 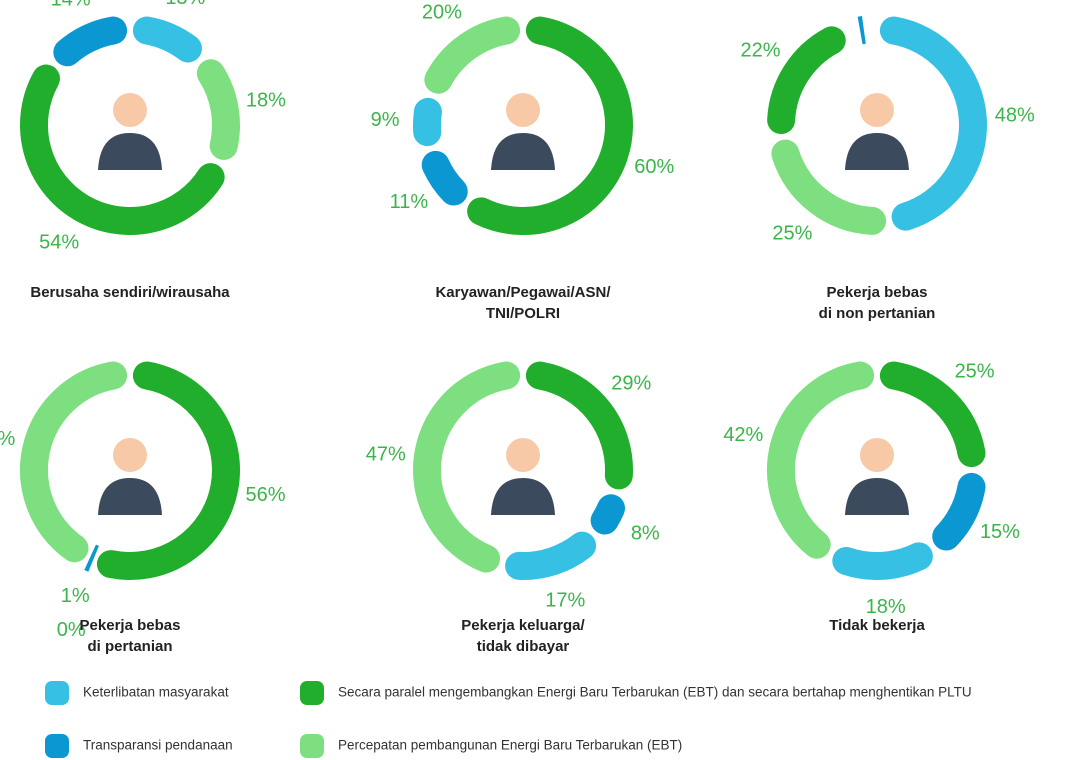 I want to click on value-label: 60%, so click(x=654, y=167).